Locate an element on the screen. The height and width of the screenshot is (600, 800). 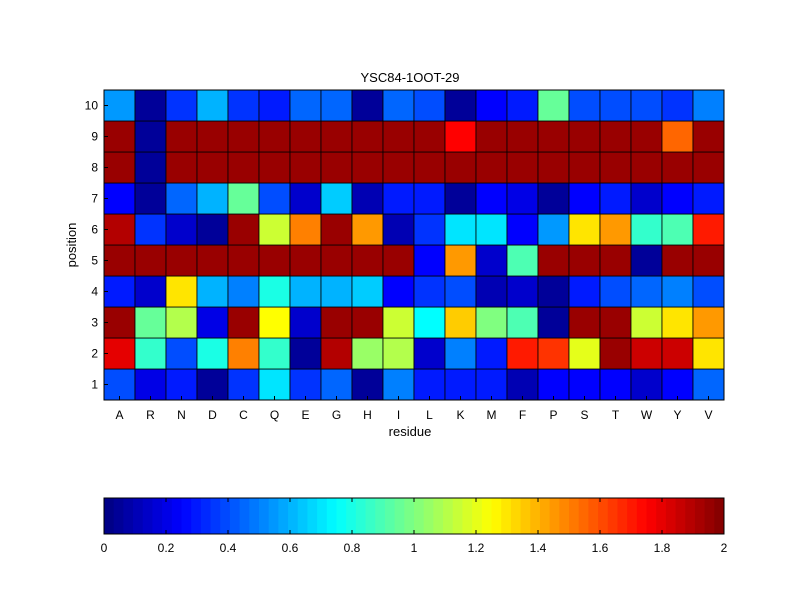
y-tick-label: 7 is located at coordinates (94, 199).